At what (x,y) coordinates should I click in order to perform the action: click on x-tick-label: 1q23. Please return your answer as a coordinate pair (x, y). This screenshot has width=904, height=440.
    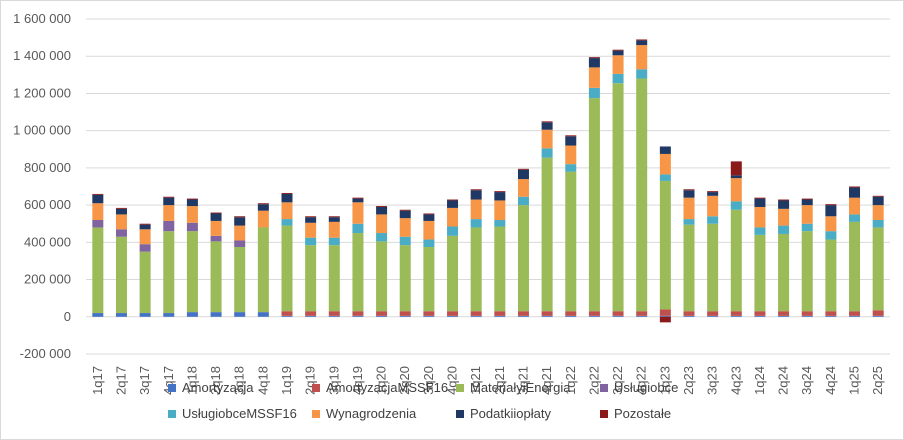
    Looking at the image, I should click on (664, 380).